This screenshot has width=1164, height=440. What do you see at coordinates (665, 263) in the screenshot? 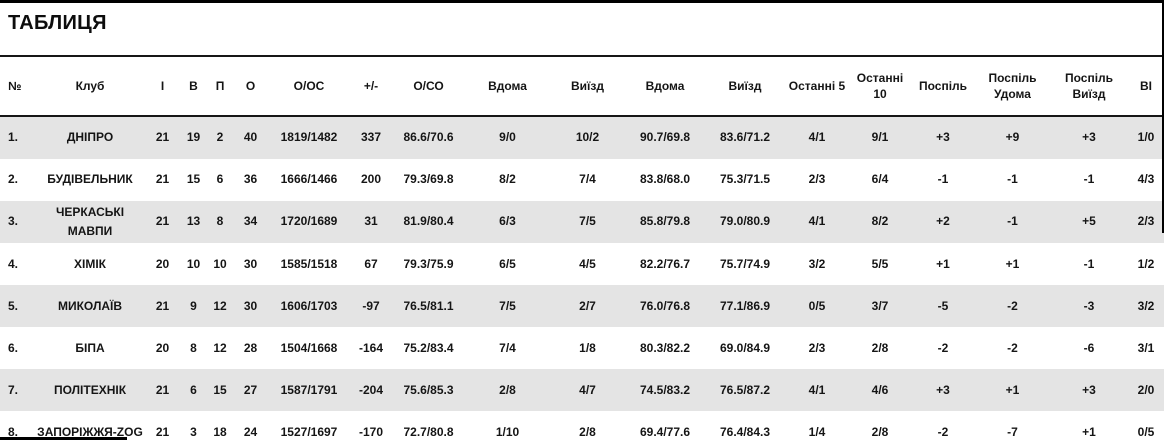
I see `cell-home-avg: 82.2/76.7` at bounding box center [665, 263].